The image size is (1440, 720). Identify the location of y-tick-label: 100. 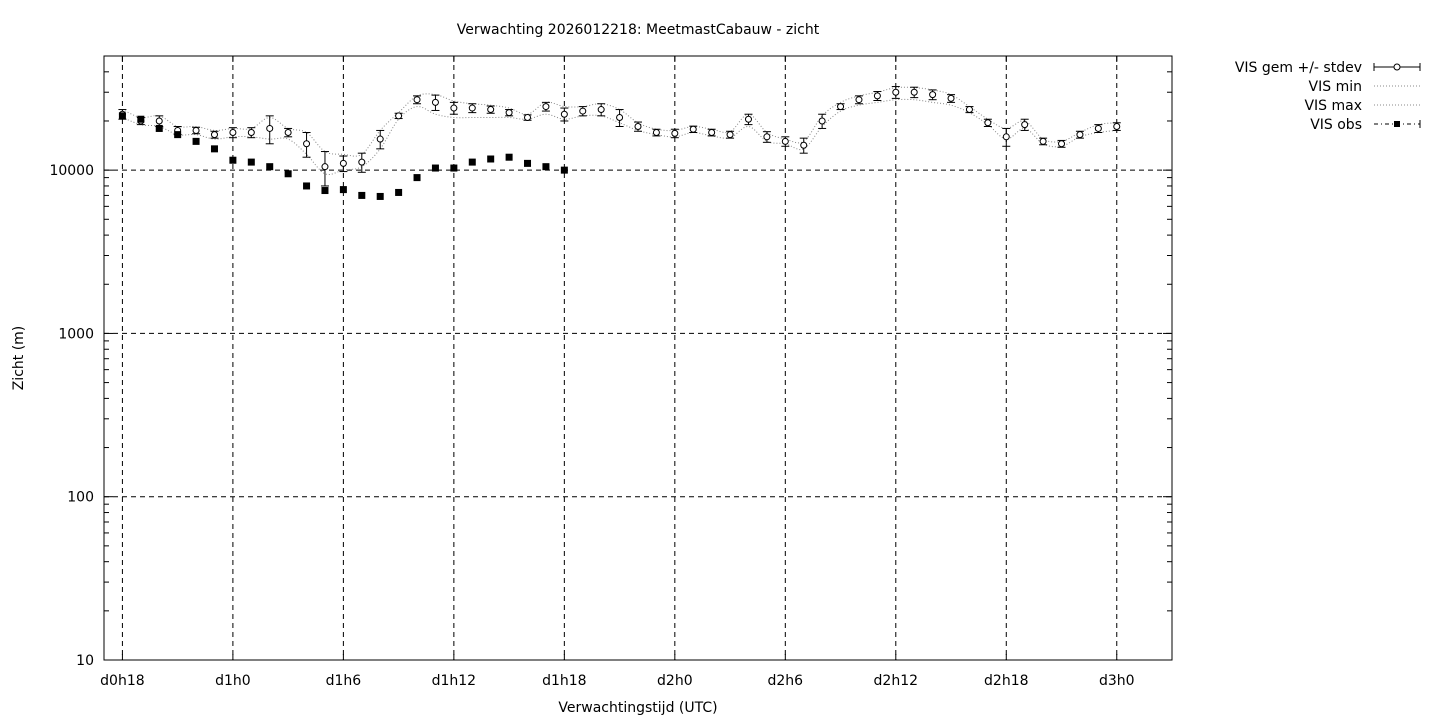
(80, 498).